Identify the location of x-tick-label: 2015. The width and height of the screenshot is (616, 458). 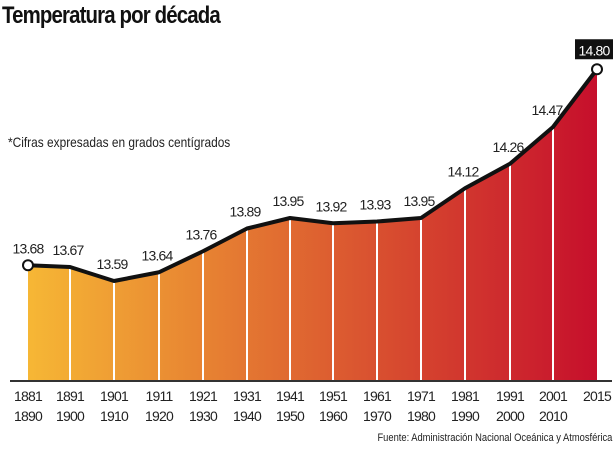
(597, 396).